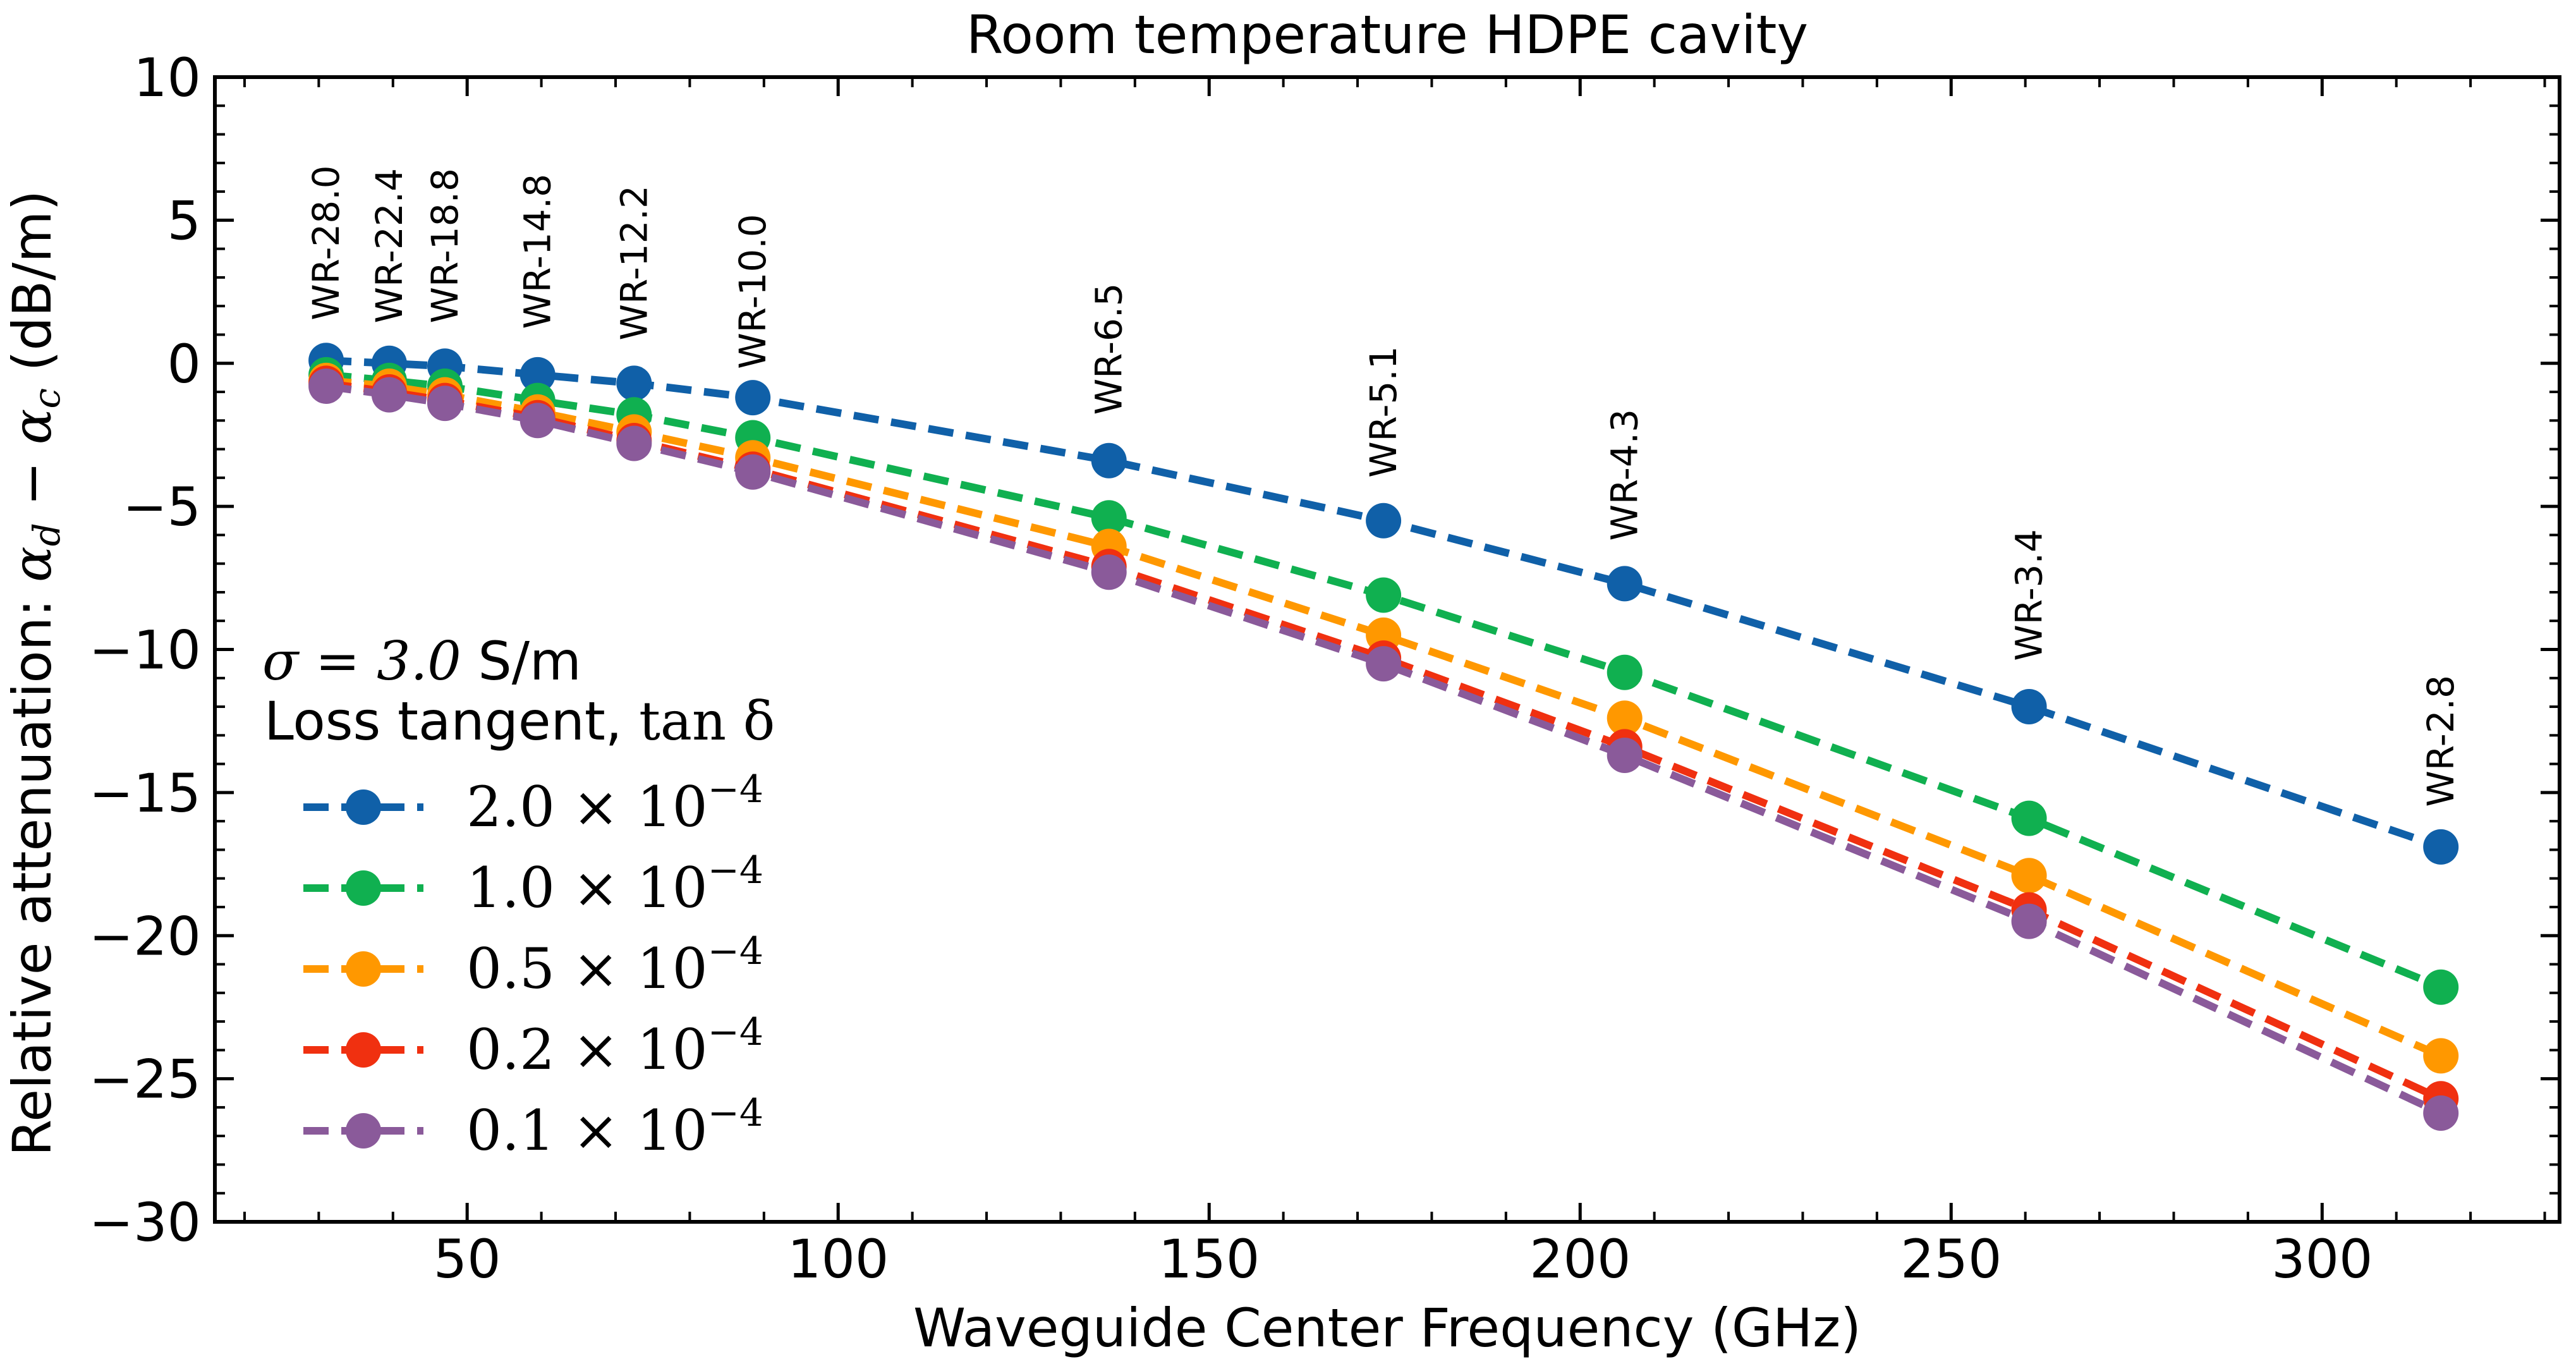 The image size is (2576, 1371). What do you see at coordinates (537, 252) in the screenshot?
I see `waveguide-label: WR-14.8` at bounding box center [537, 252].